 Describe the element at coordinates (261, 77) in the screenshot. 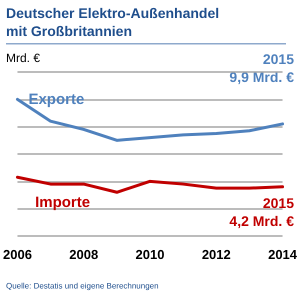

I see `text: 9,9 Mrd. €` at that location.